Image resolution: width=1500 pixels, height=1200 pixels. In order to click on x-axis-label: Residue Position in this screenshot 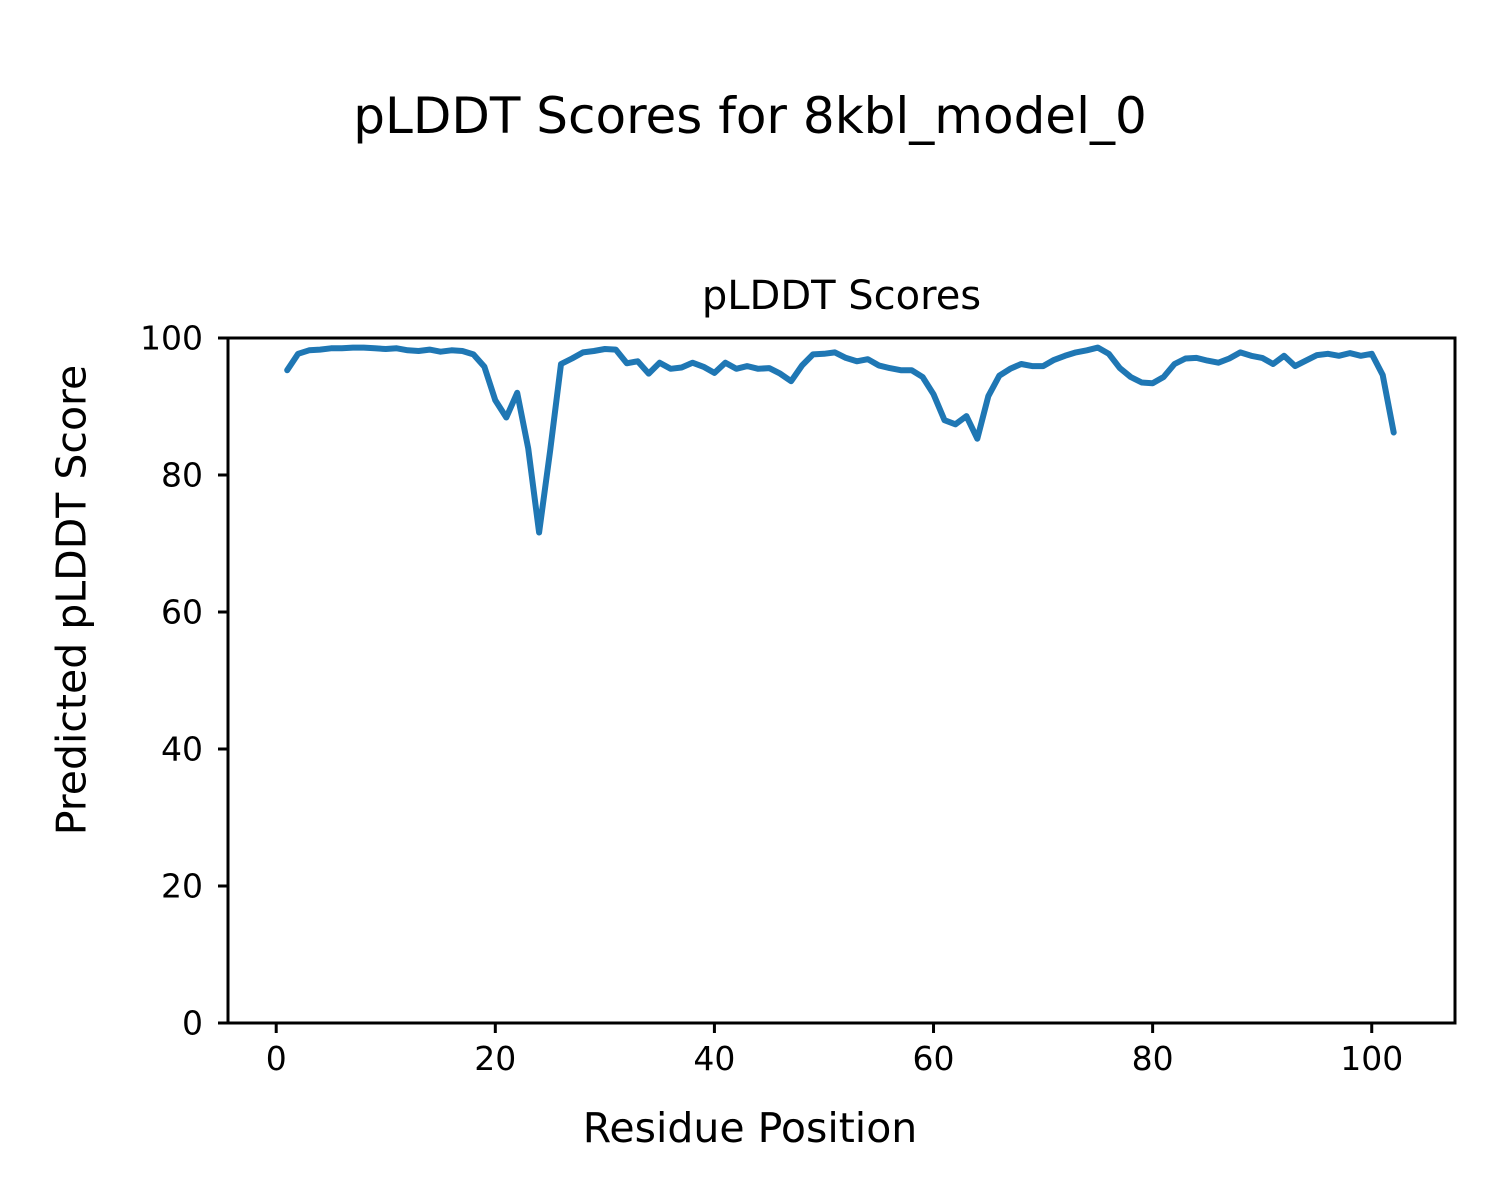, I will do `click(750, 1128)`.